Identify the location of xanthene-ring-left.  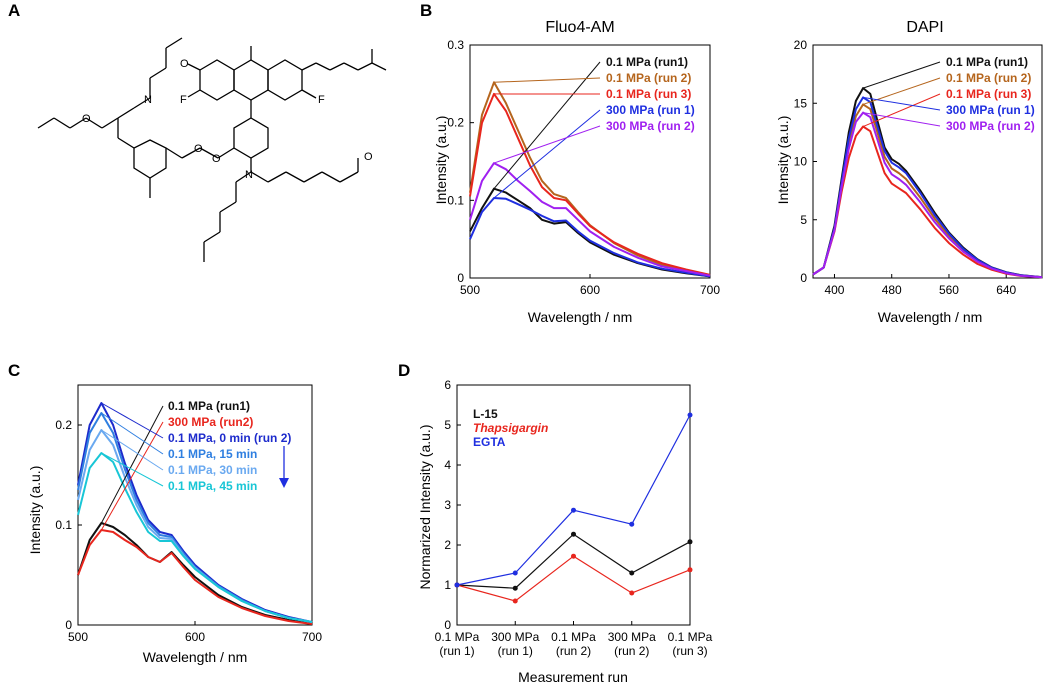
(217, 80).